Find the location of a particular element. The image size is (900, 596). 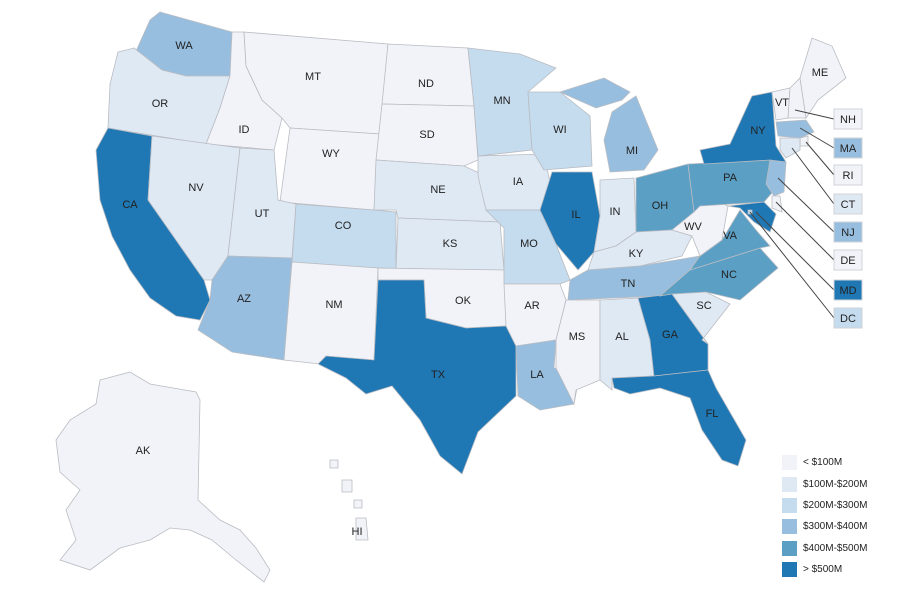

state-label-ar: AR is located at coordinates (531, 306).